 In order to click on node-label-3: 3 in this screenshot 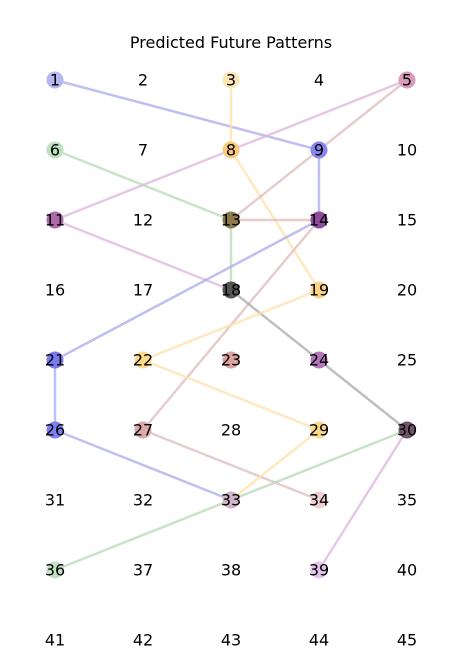, I will do `click(231, 80)`.